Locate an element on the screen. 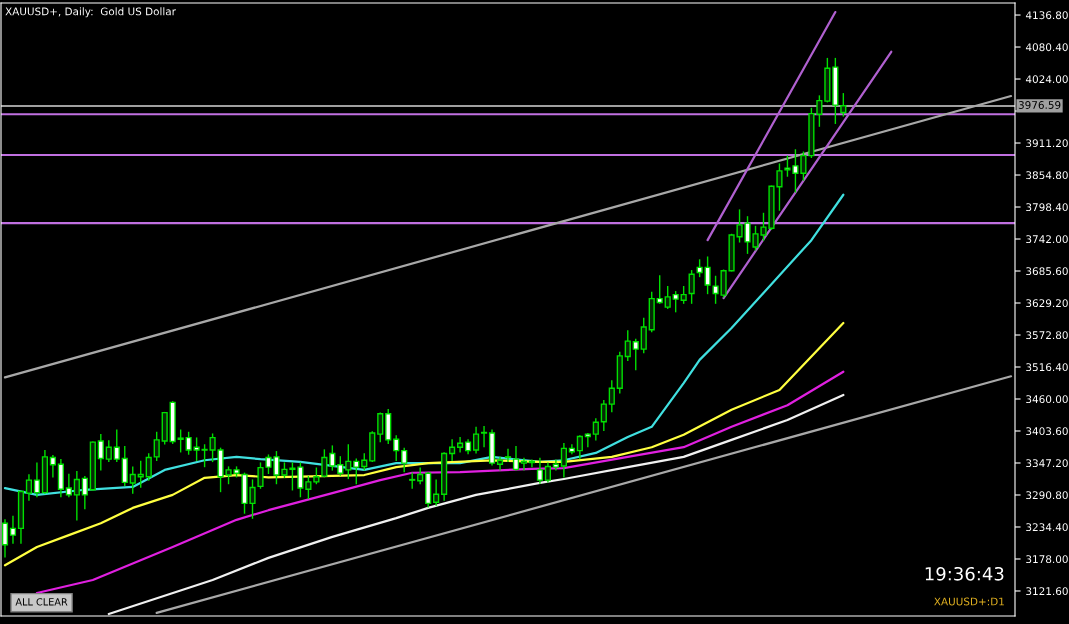 The width and height of the screenshot is (1069, 624). annotation: ALL CLEAR is located at coordinates (41, 602).